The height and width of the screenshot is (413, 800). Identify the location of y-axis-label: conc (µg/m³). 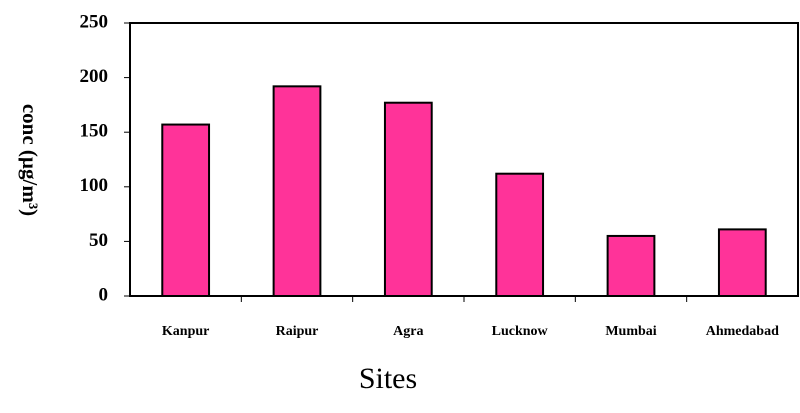
(30, 160).